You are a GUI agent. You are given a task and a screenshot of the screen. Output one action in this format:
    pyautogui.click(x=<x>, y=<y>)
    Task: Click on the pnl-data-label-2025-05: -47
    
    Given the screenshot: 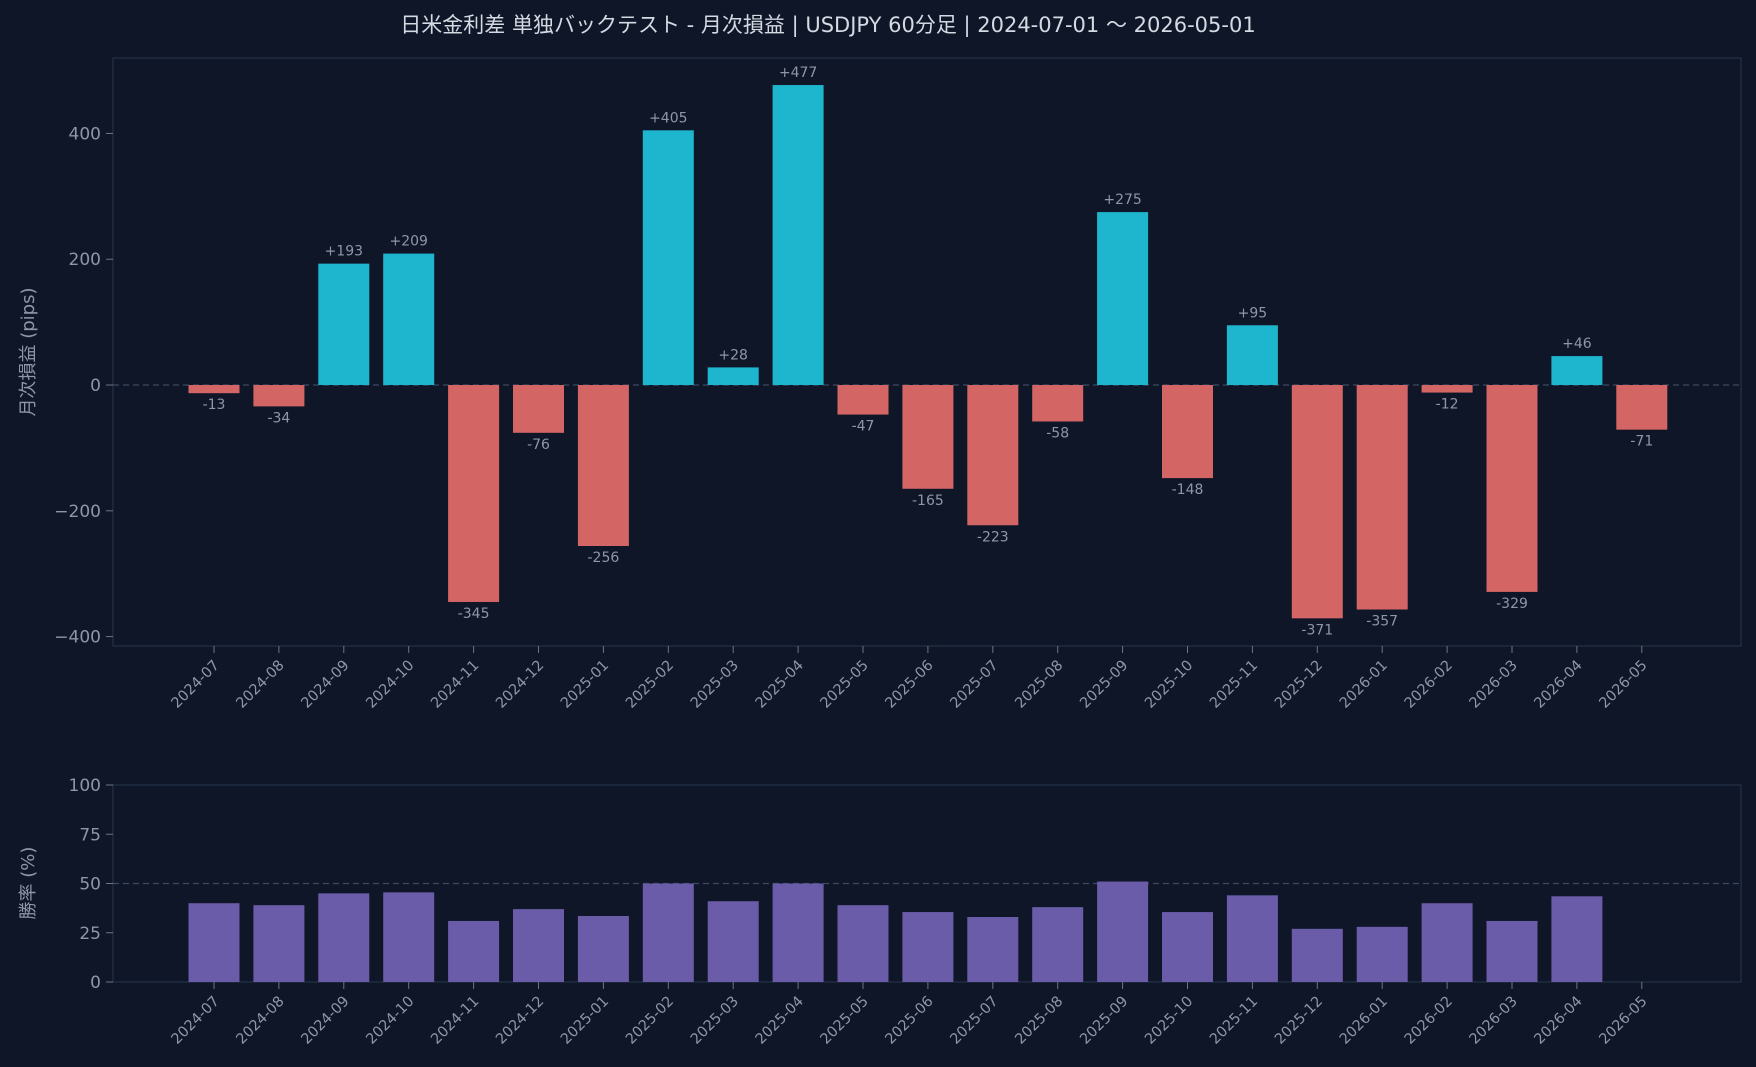 What is the action you would take?
    pyautogui.click(x=863, y=427)
    